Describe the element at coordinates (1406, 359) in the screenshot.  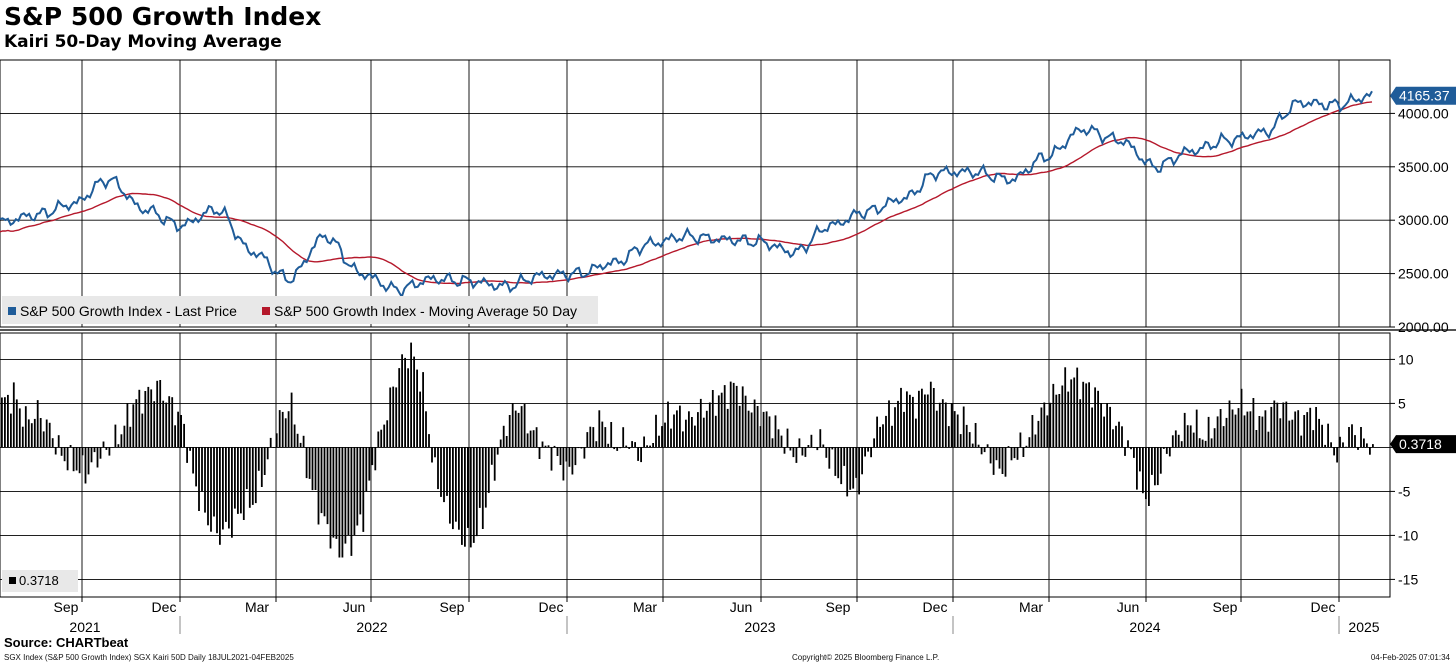
I see `lower-ytick-label-0: 10` at that location.